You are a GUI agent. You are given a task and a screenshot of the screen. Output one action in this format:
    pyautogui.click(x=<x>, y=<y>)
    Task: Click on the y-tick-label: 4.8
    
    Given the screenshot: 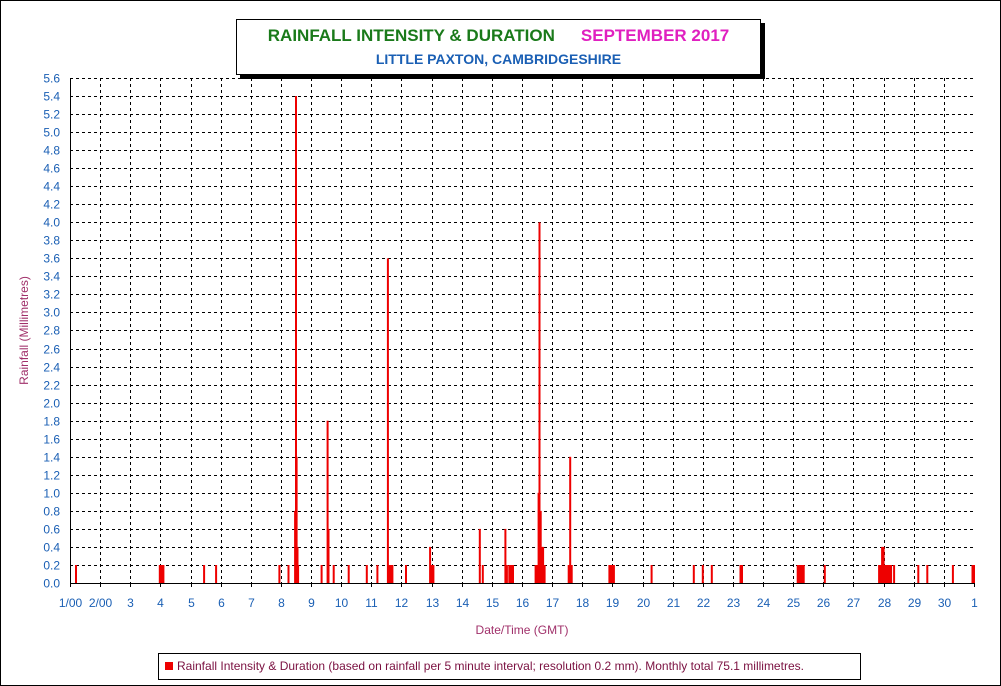 What is the action you would take?
    pyautogui.click(x=51, y=151)
    